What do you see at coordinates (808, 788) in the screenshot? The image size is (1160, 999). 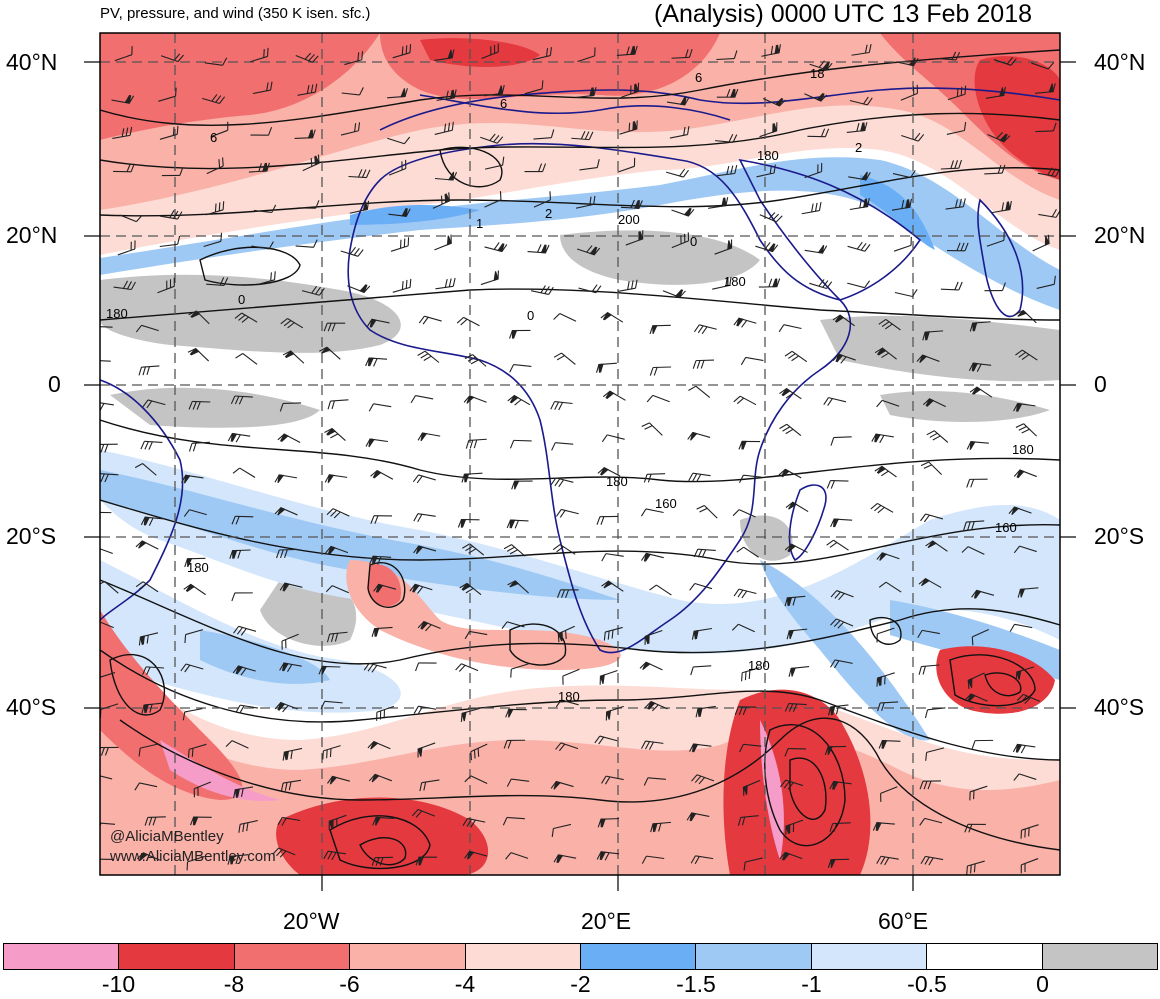 I see `contour-low-s4` at bounding box center [808, 788].